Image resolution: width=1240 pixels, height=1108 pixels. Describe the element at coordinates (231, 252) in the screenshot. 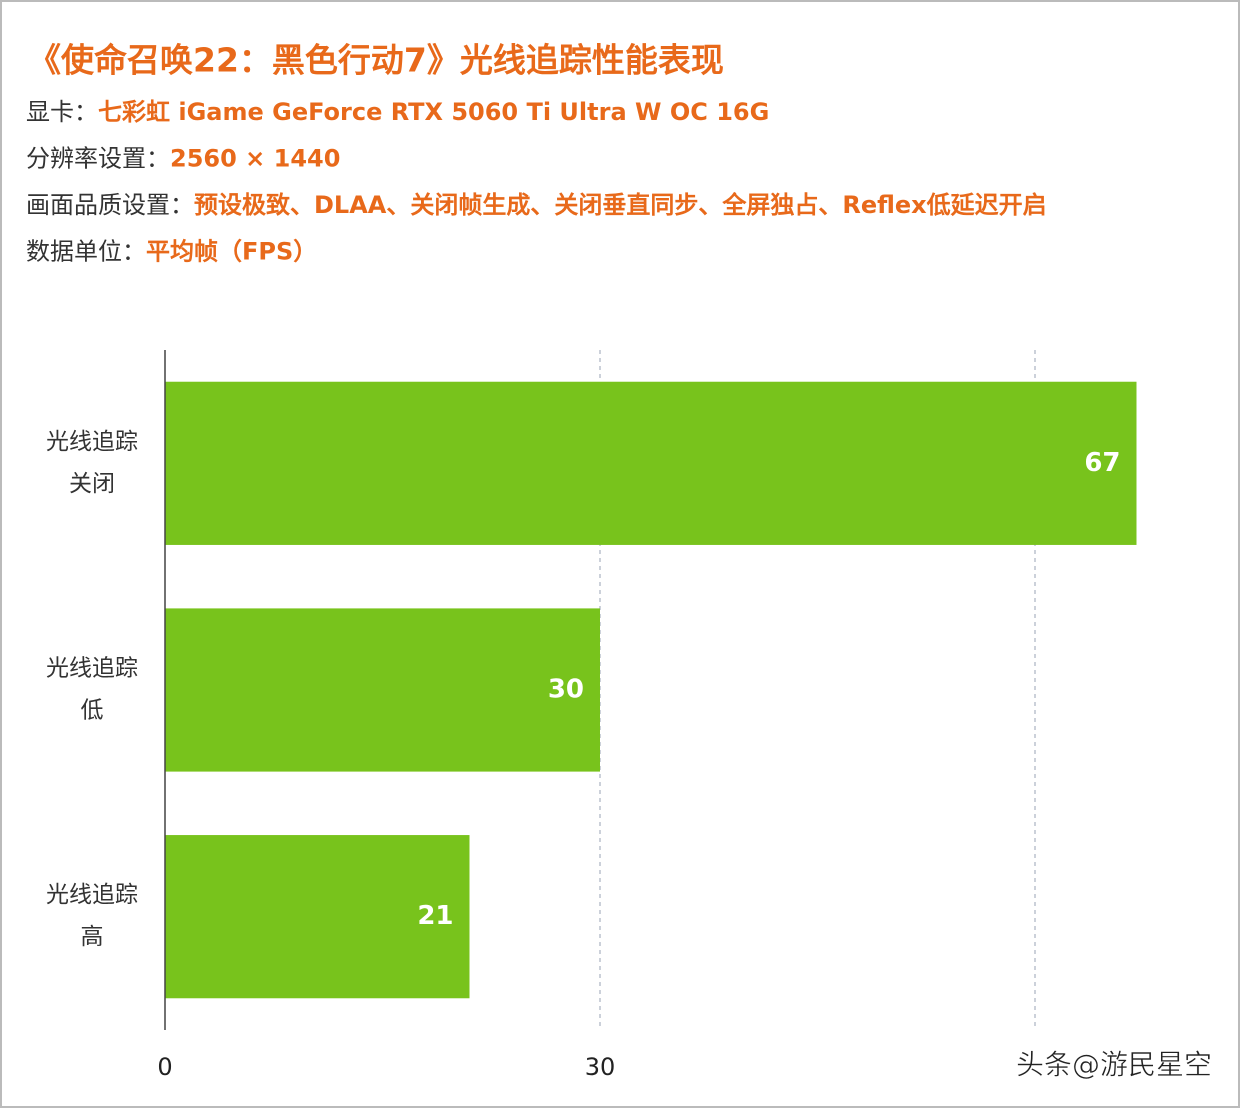

I see `info-value: 平均帧（FPS）` at that location.